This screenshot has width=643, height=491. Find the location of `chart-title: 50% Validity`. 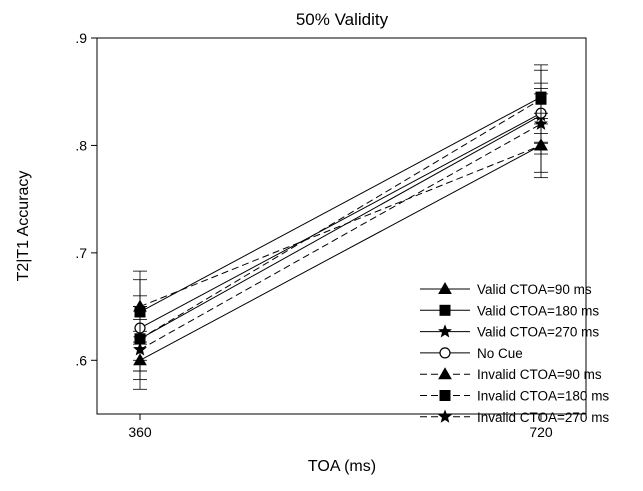

chart-title: 50% Validity is located at coordinates (342, 19).